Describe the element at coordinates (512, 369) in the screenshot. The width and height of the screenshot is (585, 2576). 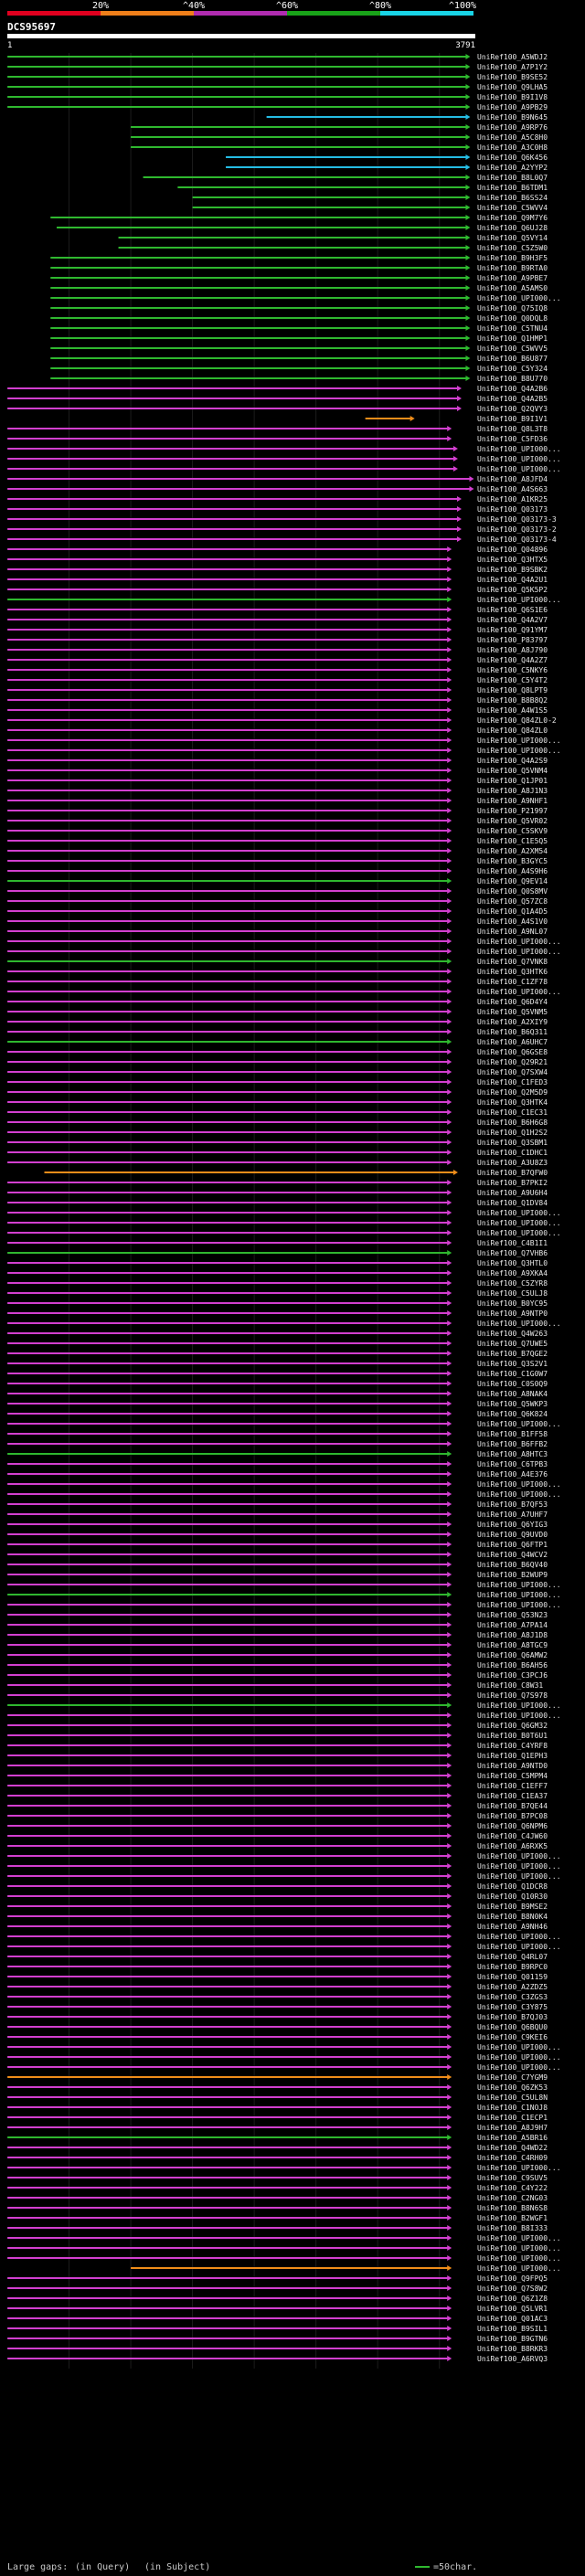
I see `hit-label: UniRef100_C5Y324` at that location.